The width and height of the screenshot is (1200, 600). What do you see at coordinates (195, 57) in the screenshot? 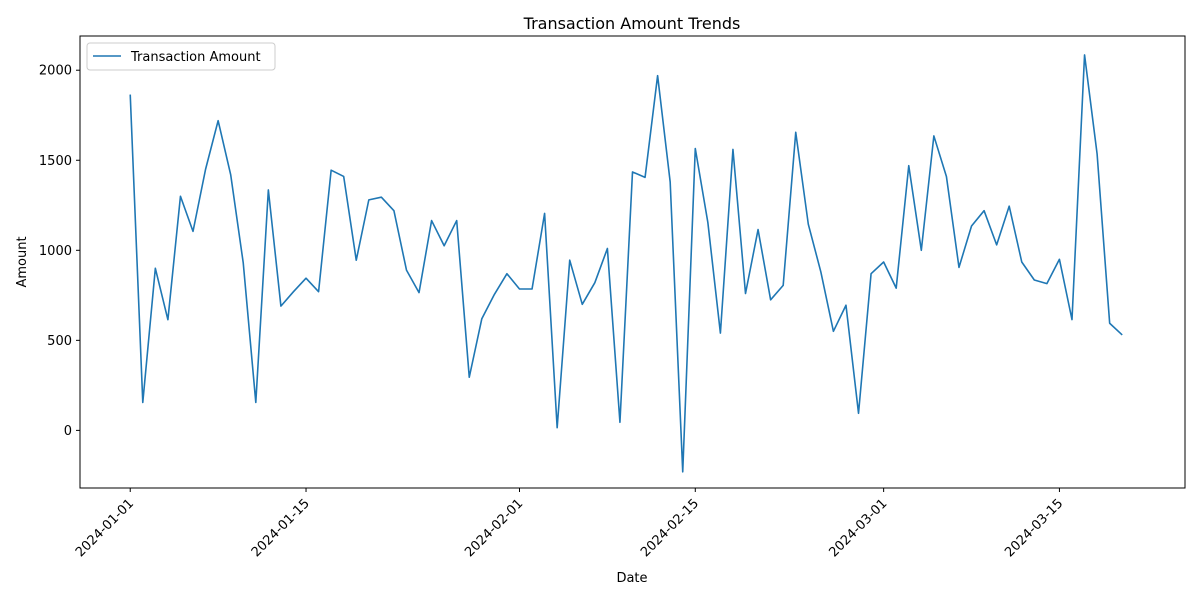
I see `legend-label: Transaction Amount` at bounding box center [195, 57].